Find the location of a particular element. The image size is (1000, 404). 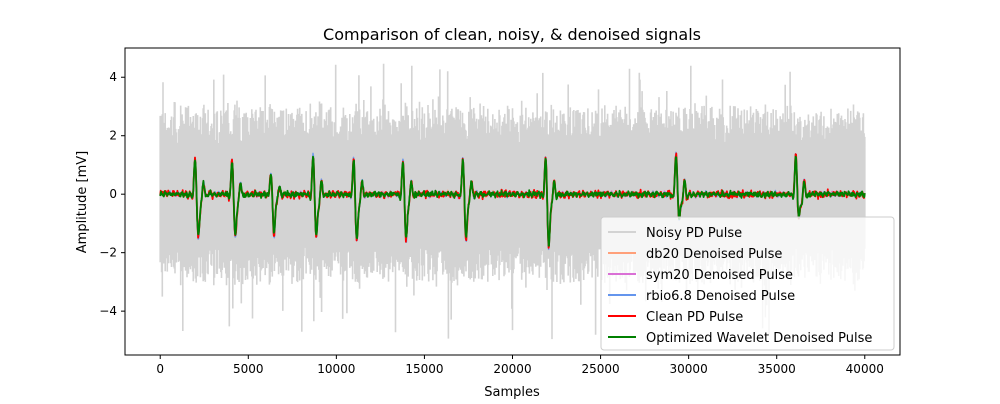

x-tick-label: 25000 is located at coordinates (600, 369).